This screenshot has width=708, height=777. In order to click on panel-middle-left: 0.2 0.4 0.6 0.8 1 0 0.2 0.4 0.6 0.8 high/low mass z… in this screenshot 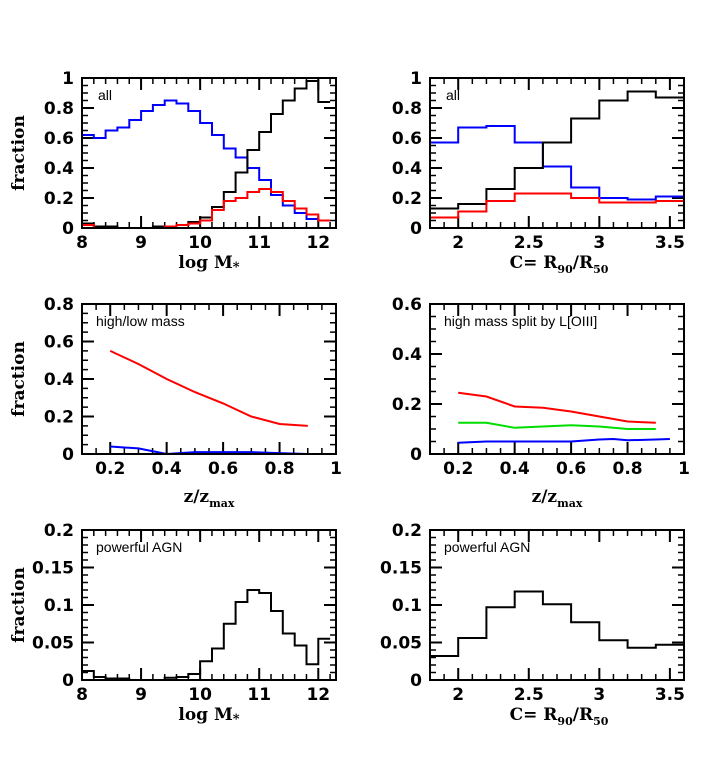, I will do `click(175, 402)`.